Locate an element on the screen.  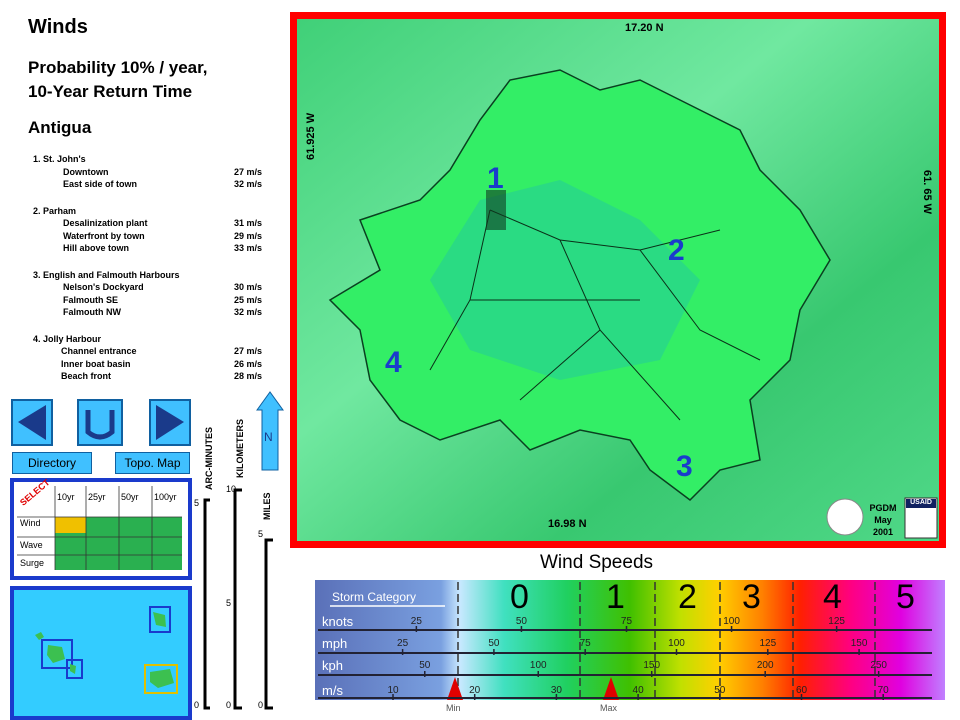
lat-north: 17.20 N is located at coordinates (644, 28).